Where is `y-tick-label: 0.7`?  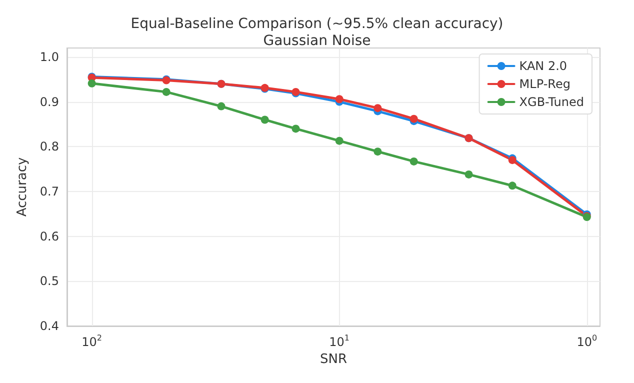 y-tick-label: 0.7 is located at coordinates (49, 191).